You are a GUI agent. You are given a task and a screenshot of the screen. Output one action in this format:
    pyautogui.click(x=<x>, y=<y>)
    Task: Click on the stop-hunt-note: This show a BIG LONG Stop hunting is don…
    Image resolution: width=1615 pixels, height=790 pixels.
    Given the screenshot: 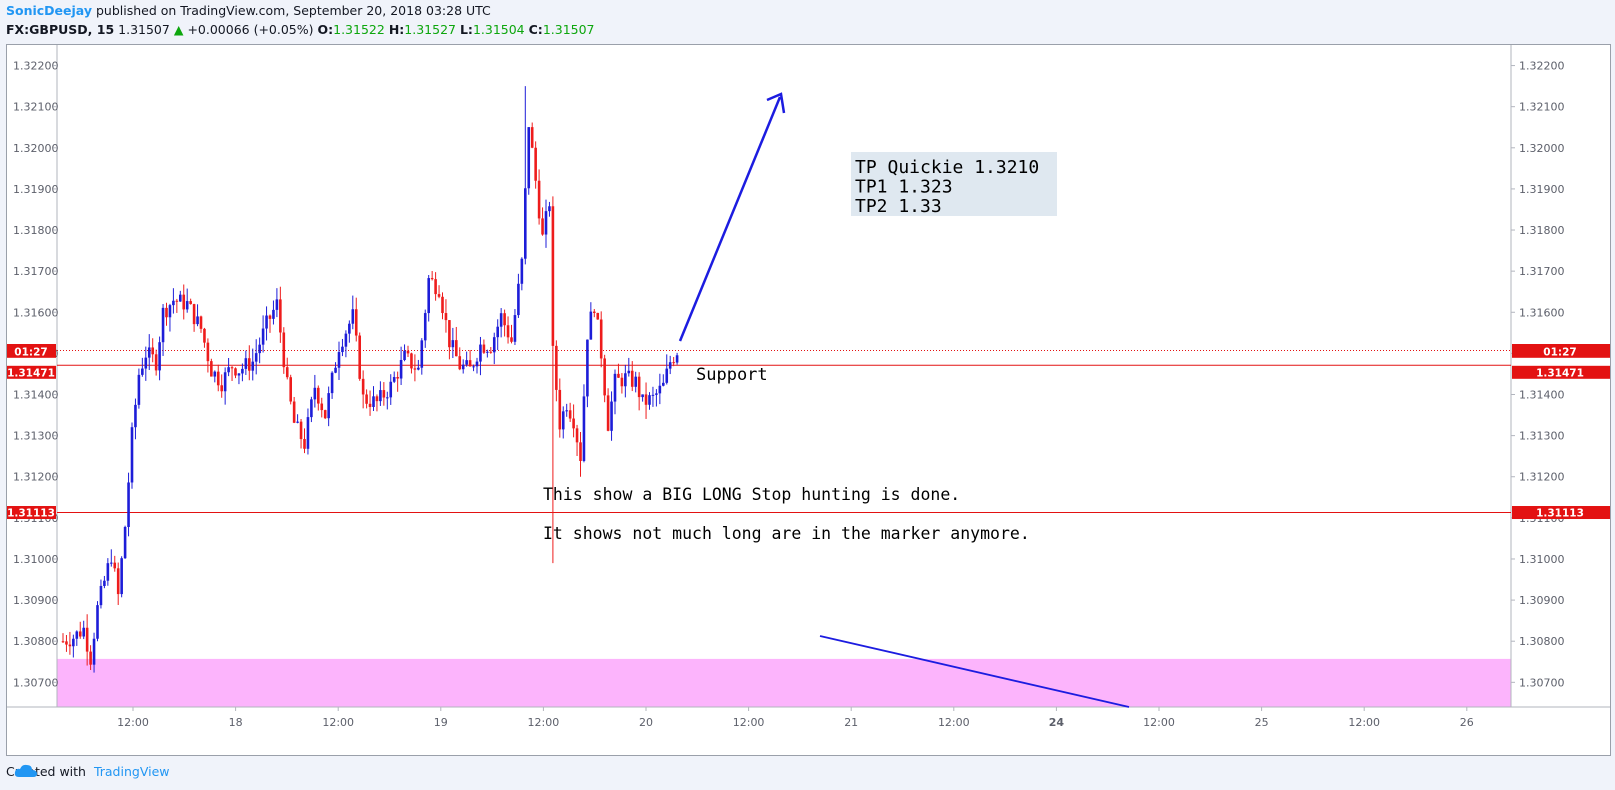 What is the action you would take?
    pyautogui.click(x=751, y=494)
    